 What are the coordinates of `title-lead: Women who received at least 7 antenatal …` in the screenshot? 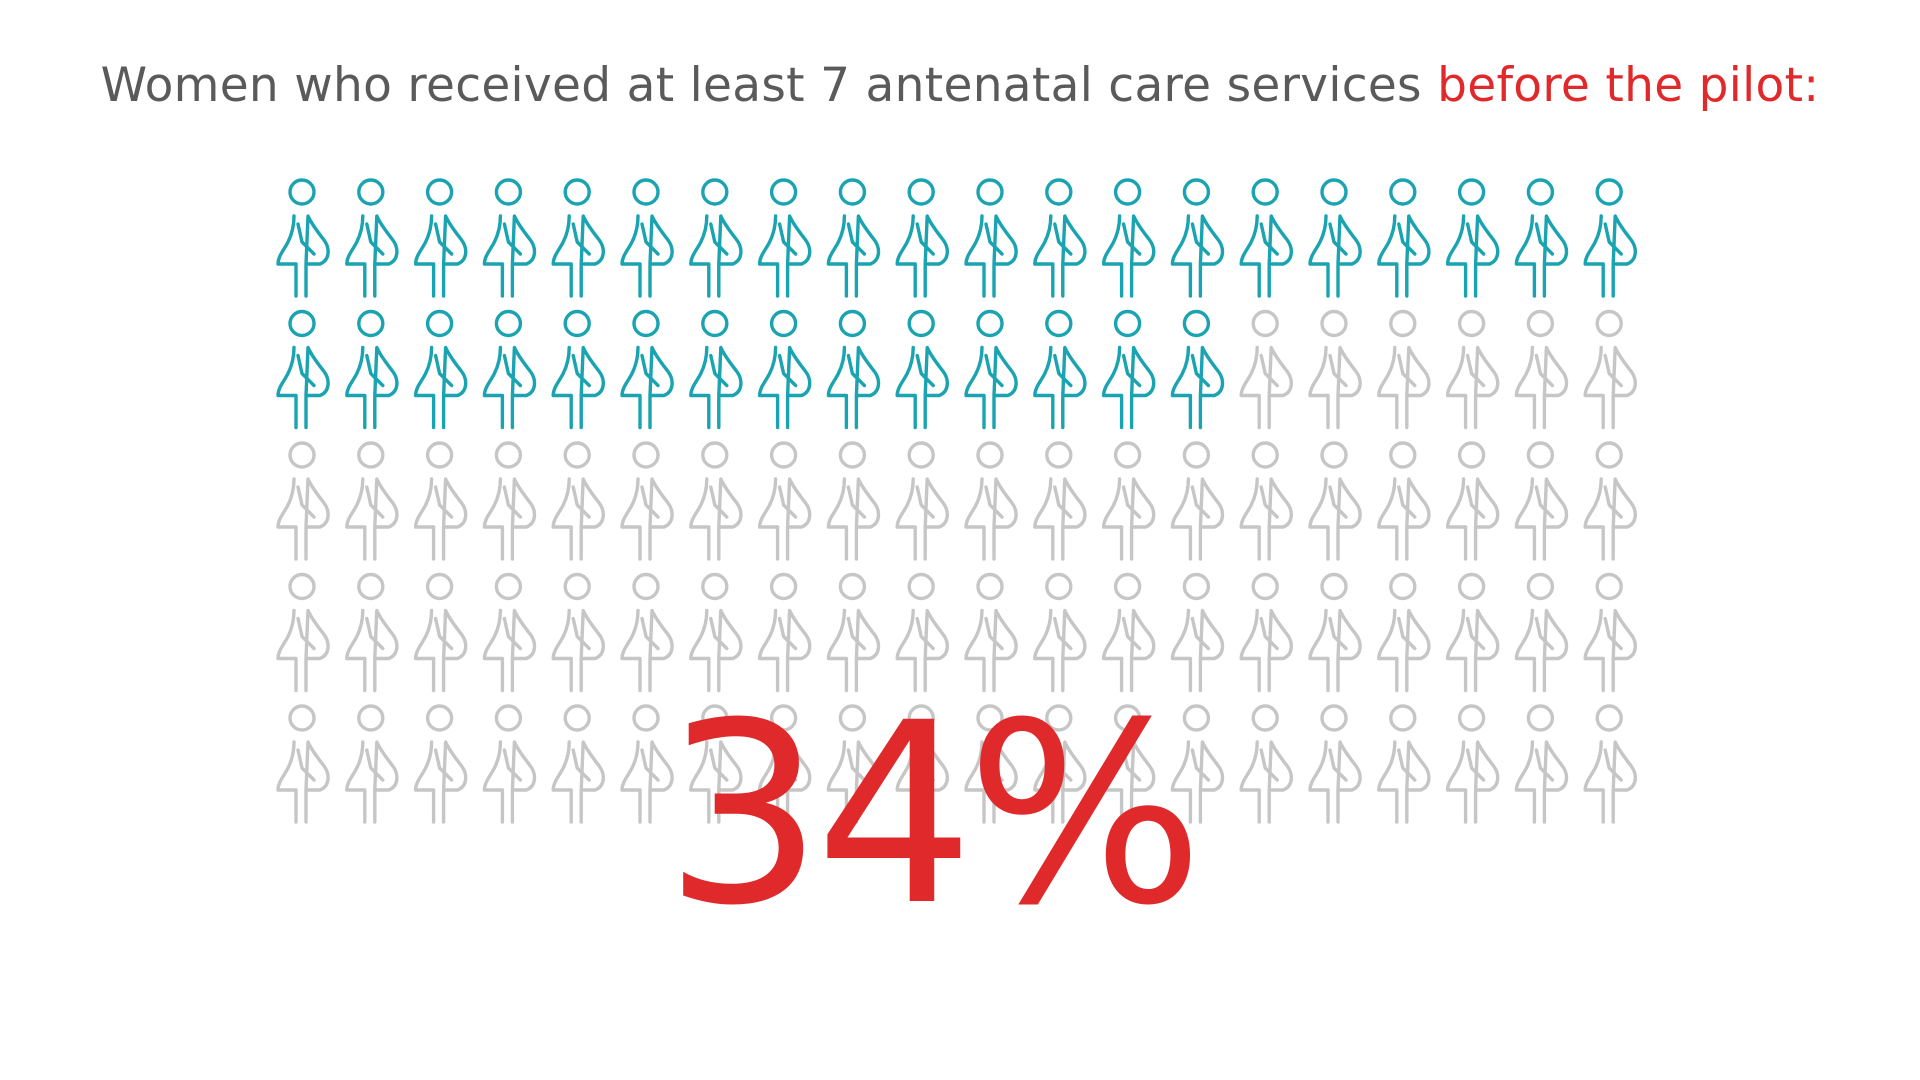 It's located at (761, 85).